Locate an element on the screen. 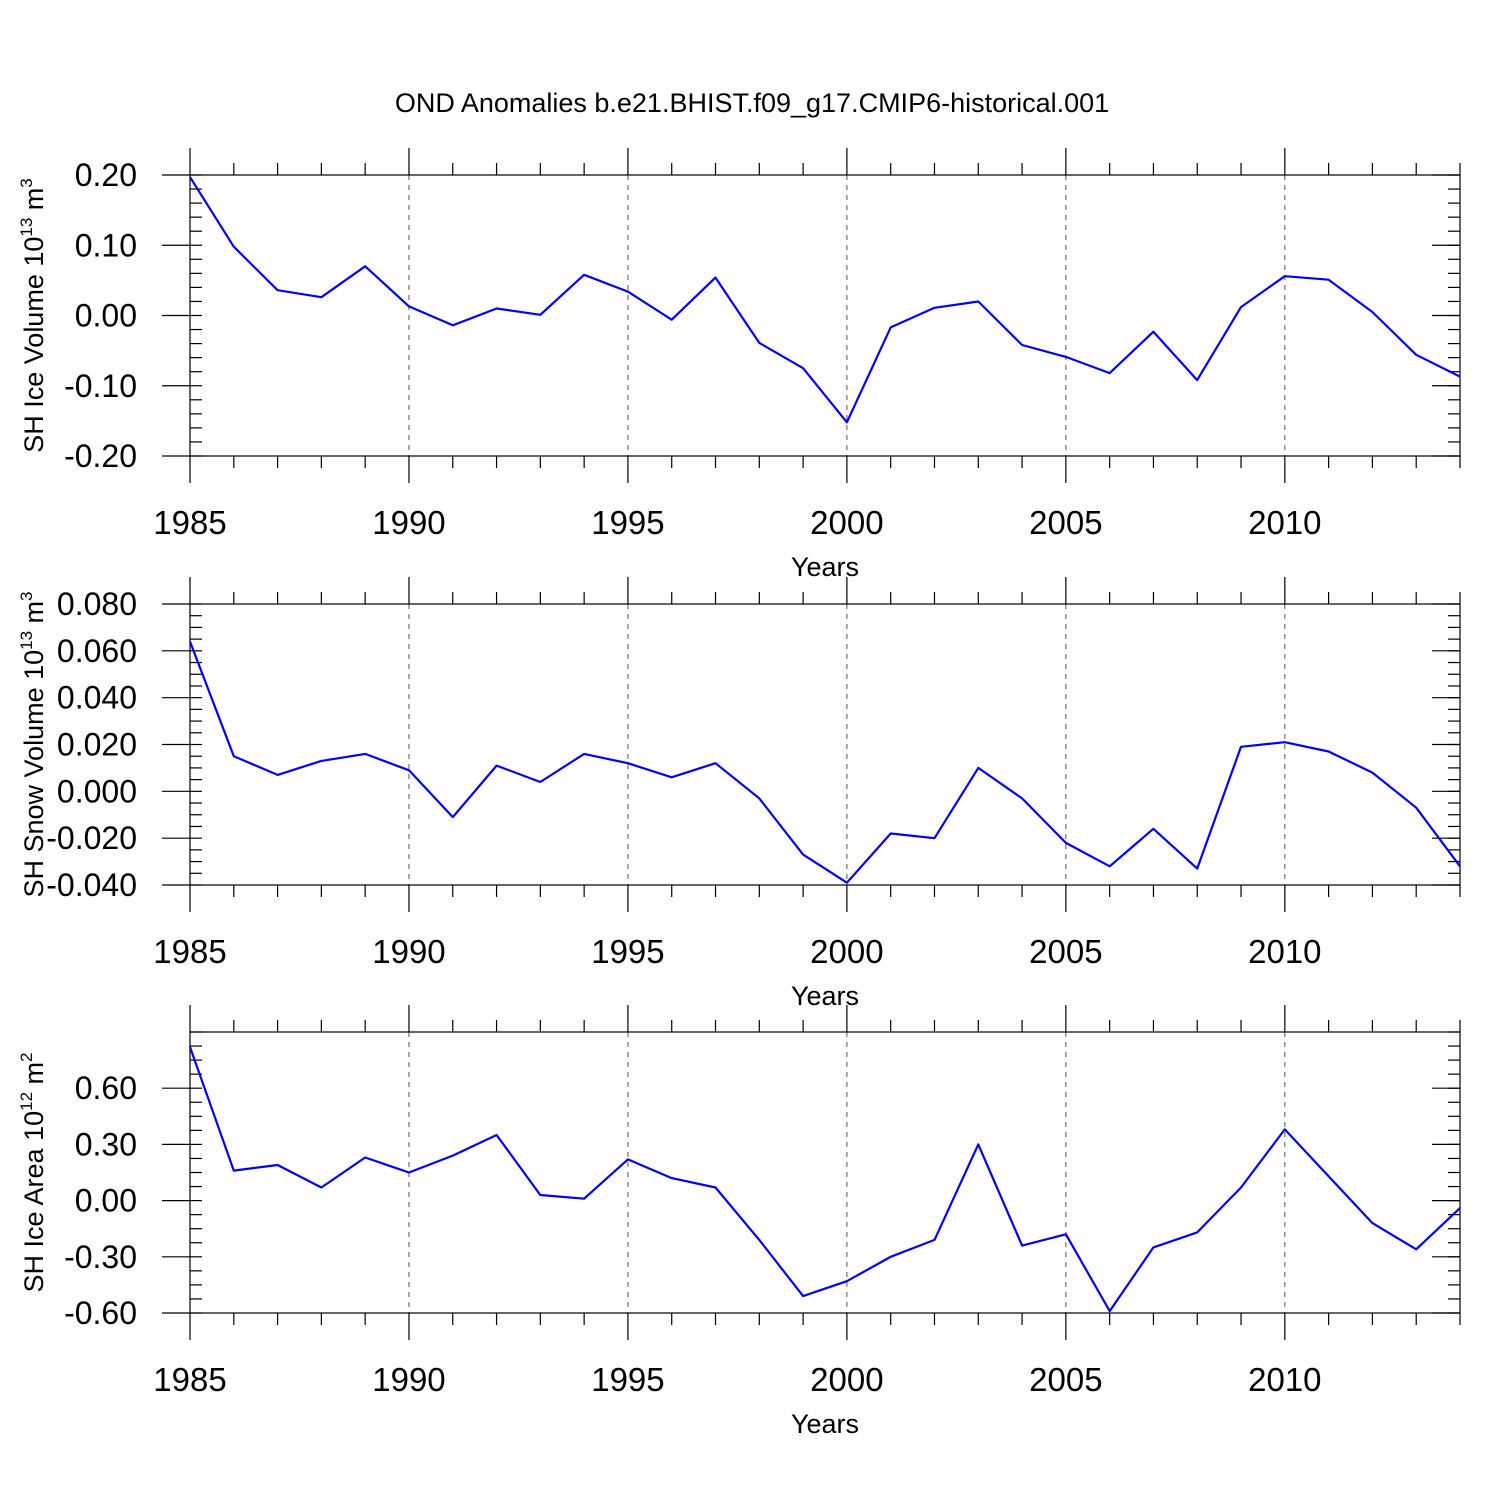 The height and width of the screenshot is (1505, 1500). y-axis-label: SH Snow Volume 1013 m3 is located at coordinates (33, 744).